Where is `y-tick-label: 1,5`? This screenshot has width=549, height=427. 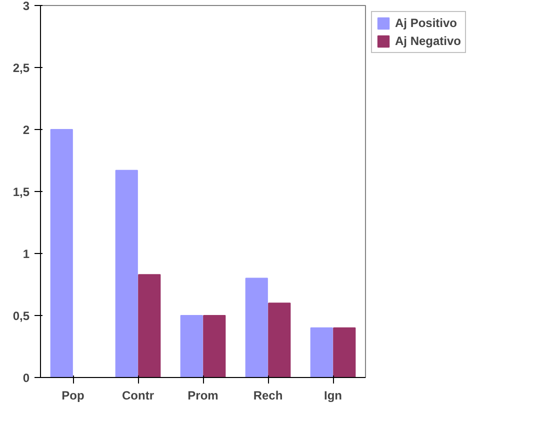
y-tick-label: 1,5 is located at coordinates (21, 192).